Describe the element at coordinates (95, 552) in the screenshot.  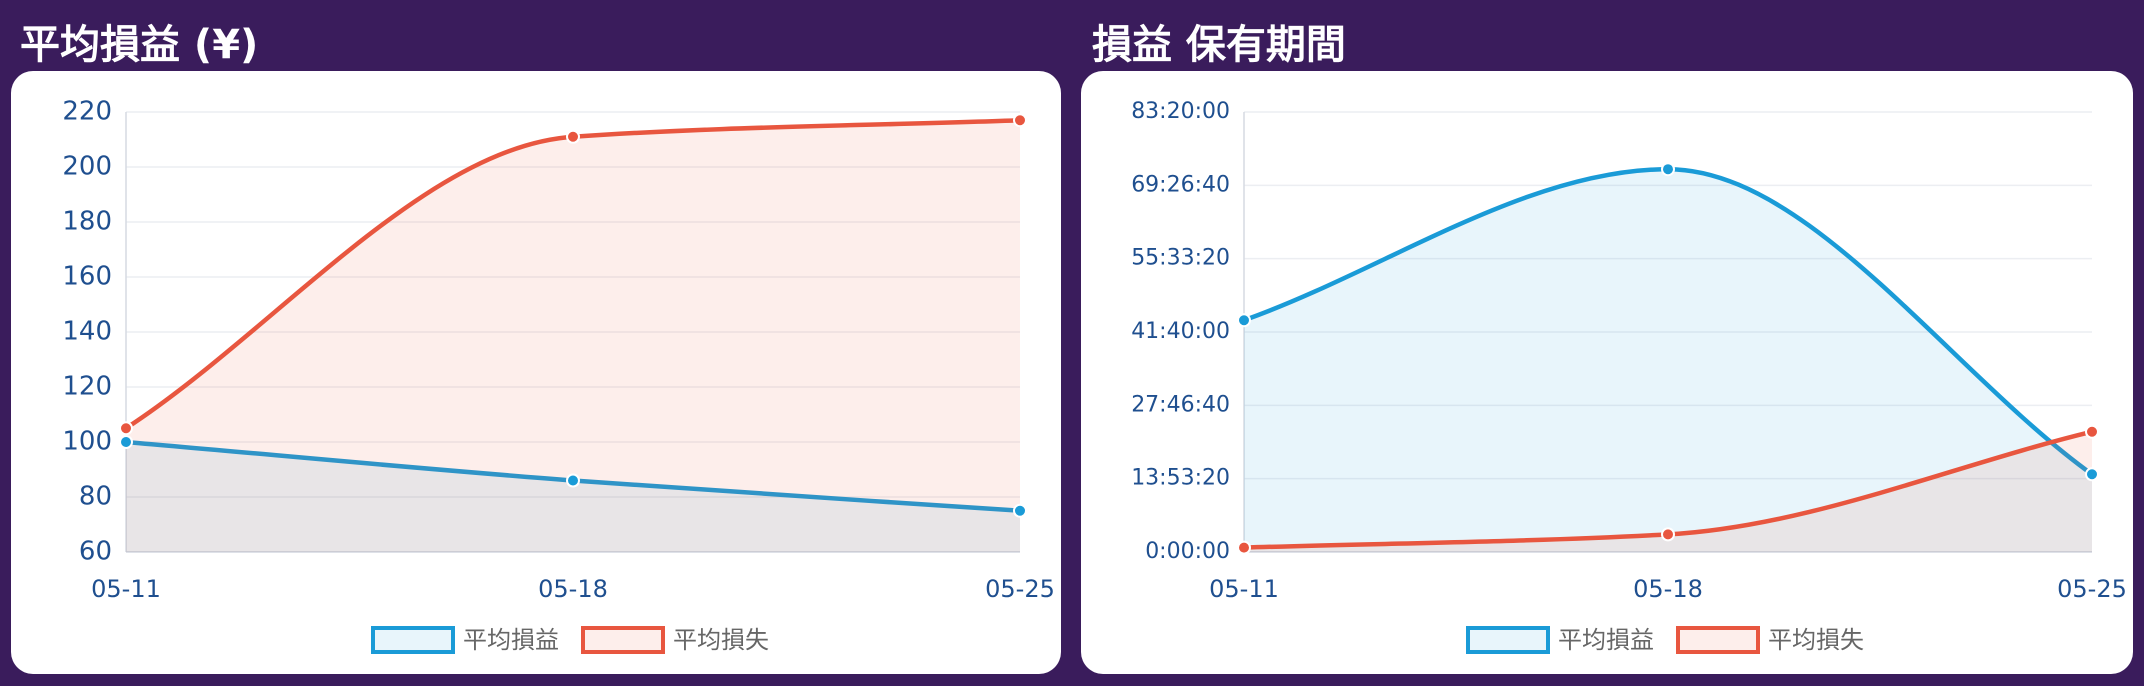
I see `y-tick-label: 60` at that location.